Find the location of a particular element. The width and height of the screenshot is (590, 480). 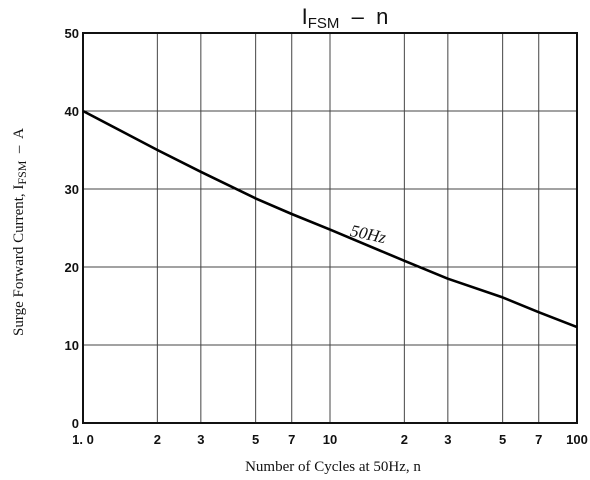

y-tick-label: 0 is located at coordinates (75, 423).